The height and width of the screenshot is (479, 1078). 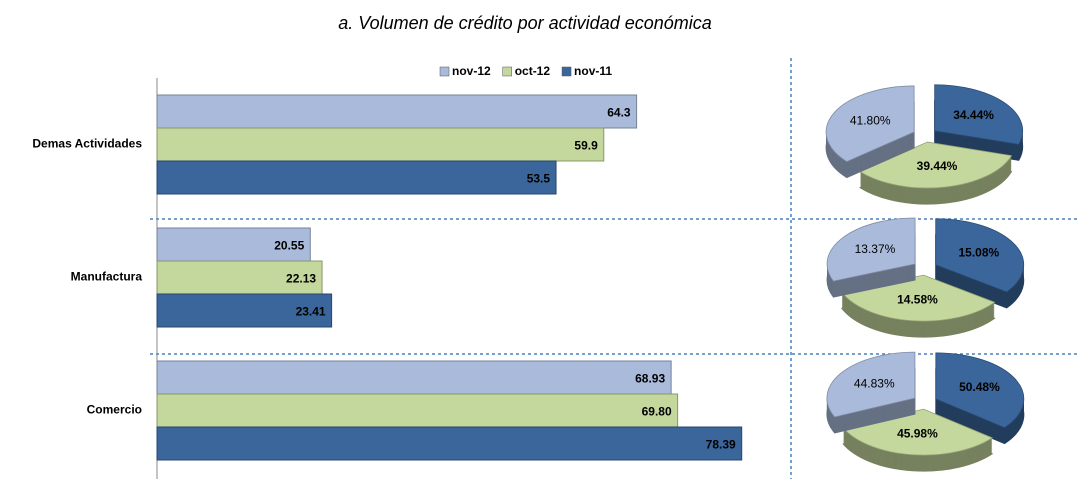 I want to click on value-label: 20.55, so click(x=289, y=246).